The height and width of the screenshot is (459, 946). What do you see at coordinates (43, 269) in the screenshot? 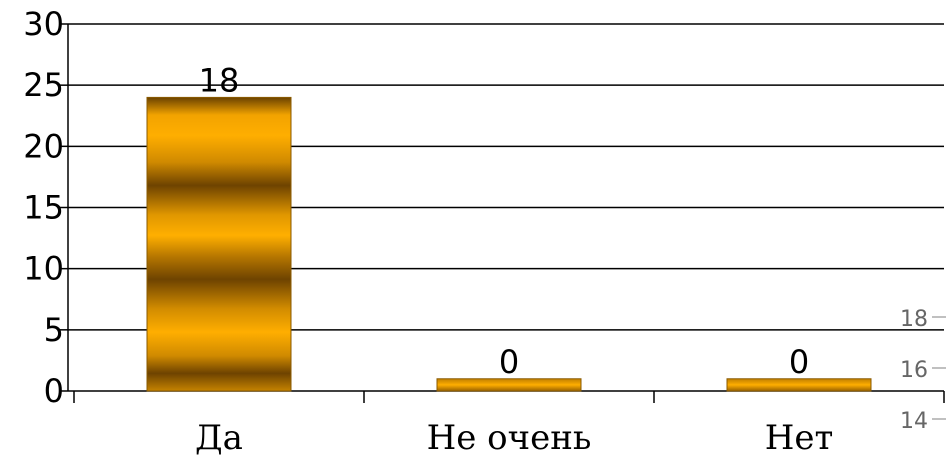
I see `y-tick-label: 10` at bounding box center [43, 269].